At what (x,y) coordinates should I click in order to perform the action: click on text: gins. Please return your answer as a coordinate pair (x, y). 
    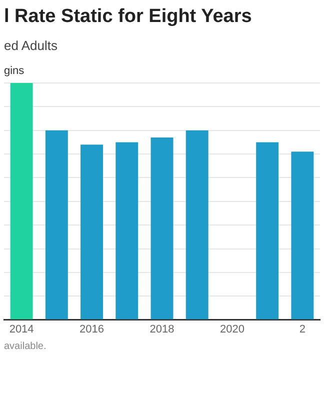
    Looking at the image, I should click on (15, 71).